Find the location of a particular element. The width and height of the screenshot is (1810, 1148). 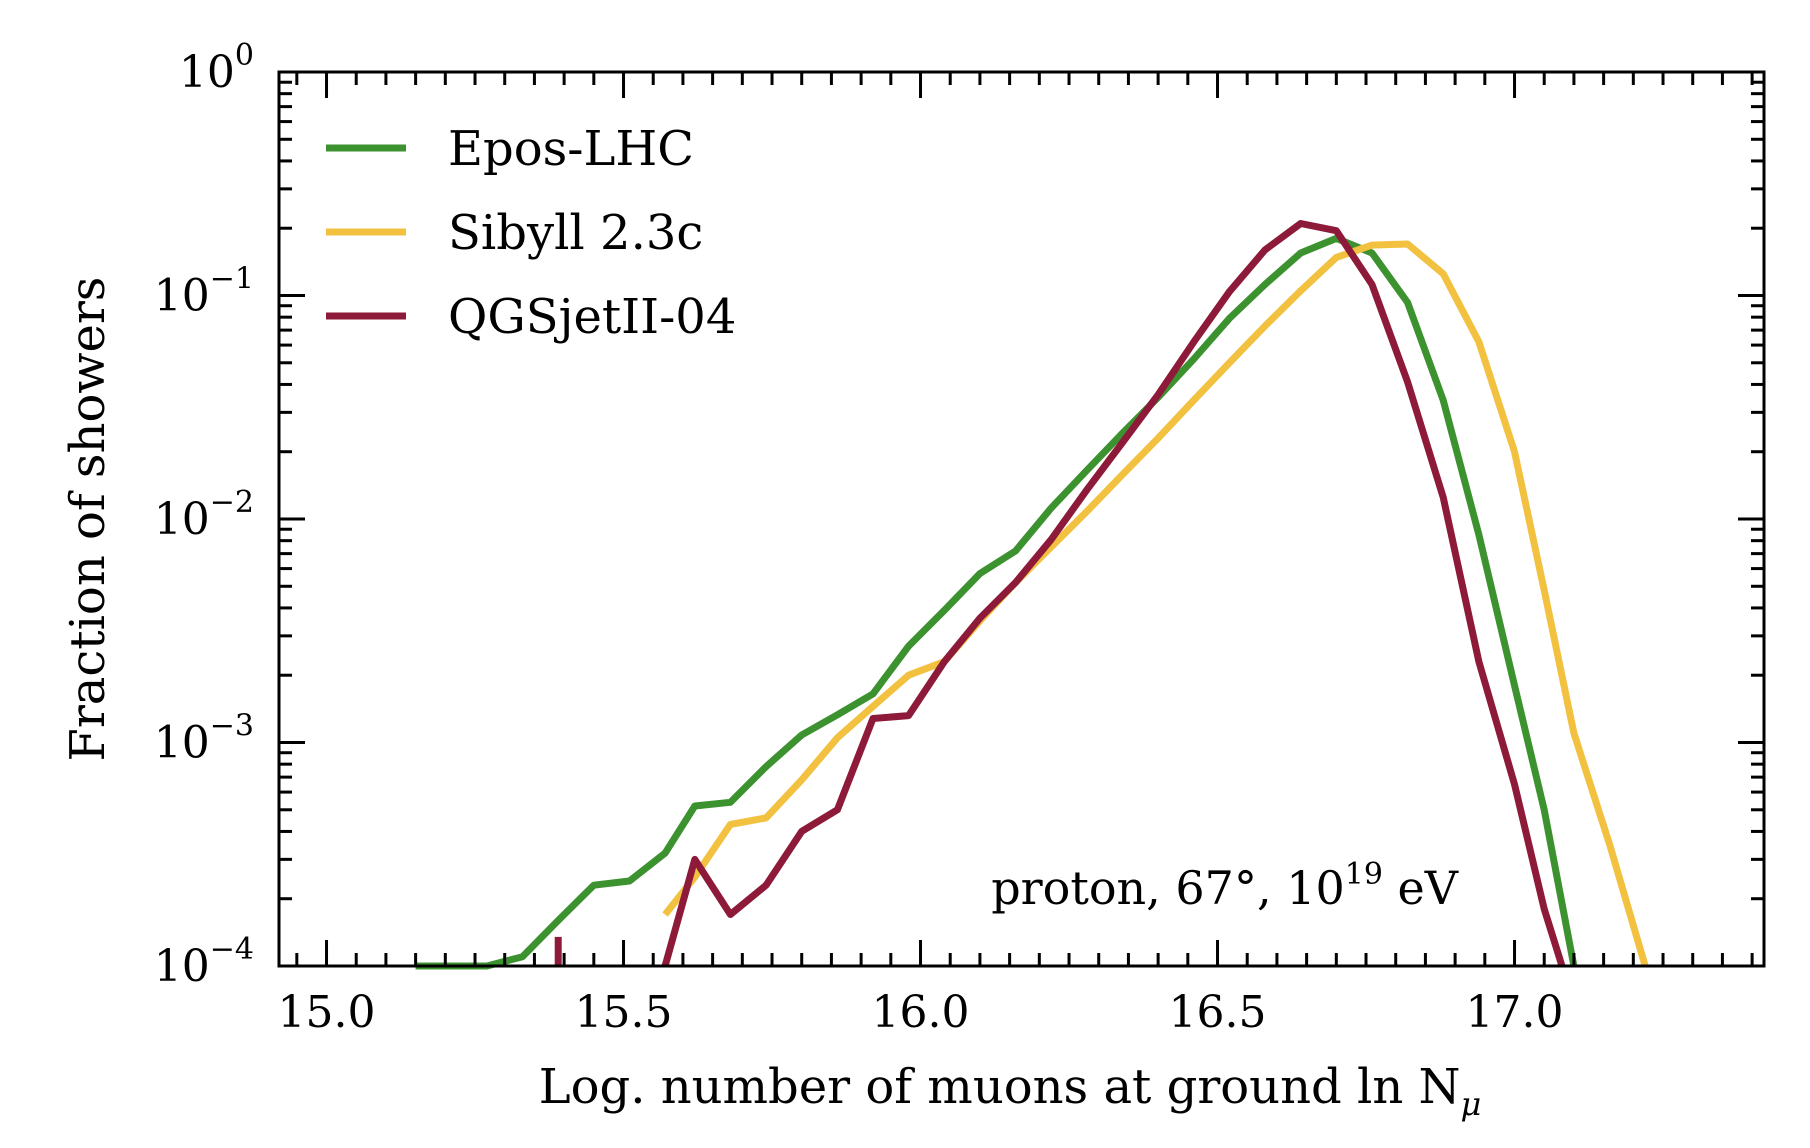

y-tick-base-1: 10 is located at coordinates (182, 296).